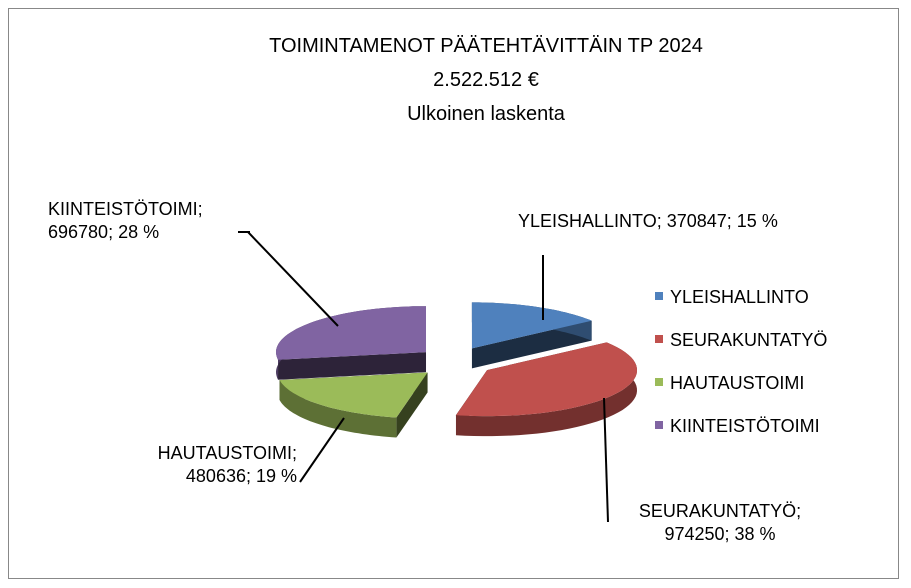 This screenshot has width=911, height=588. I want to click on chart-subtitle: Ulkoinen laskenta, so click(486, 114).